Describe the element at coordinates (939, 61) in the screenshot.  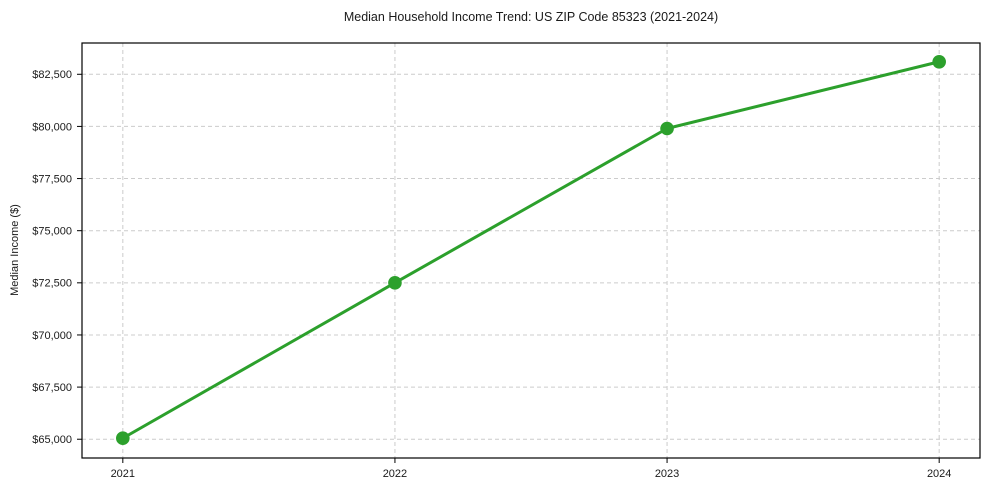
I see `data-point-2024` at that location.